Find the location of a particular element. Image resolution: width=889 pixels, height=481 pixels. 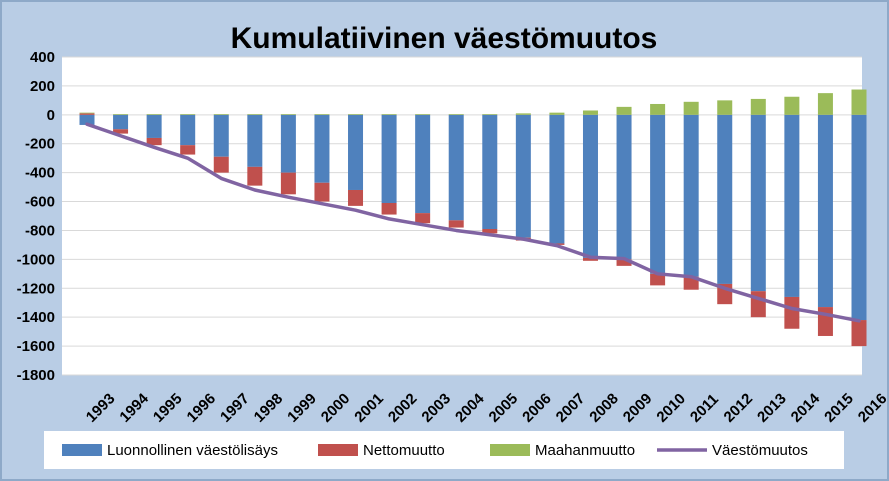

legend-label: Nettomuutto is located at coordinates (404, 450).